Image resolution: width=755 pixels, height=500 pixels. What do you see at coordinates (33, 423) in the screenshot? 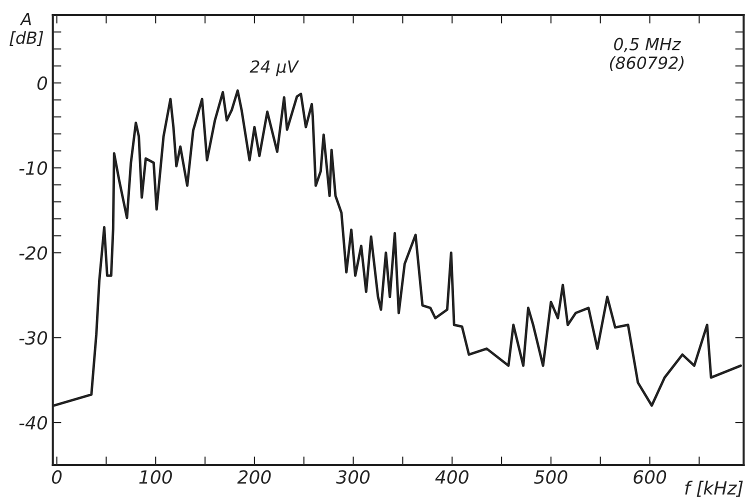
I see `y-tick-label: -40` at bounding box center [33, 423].